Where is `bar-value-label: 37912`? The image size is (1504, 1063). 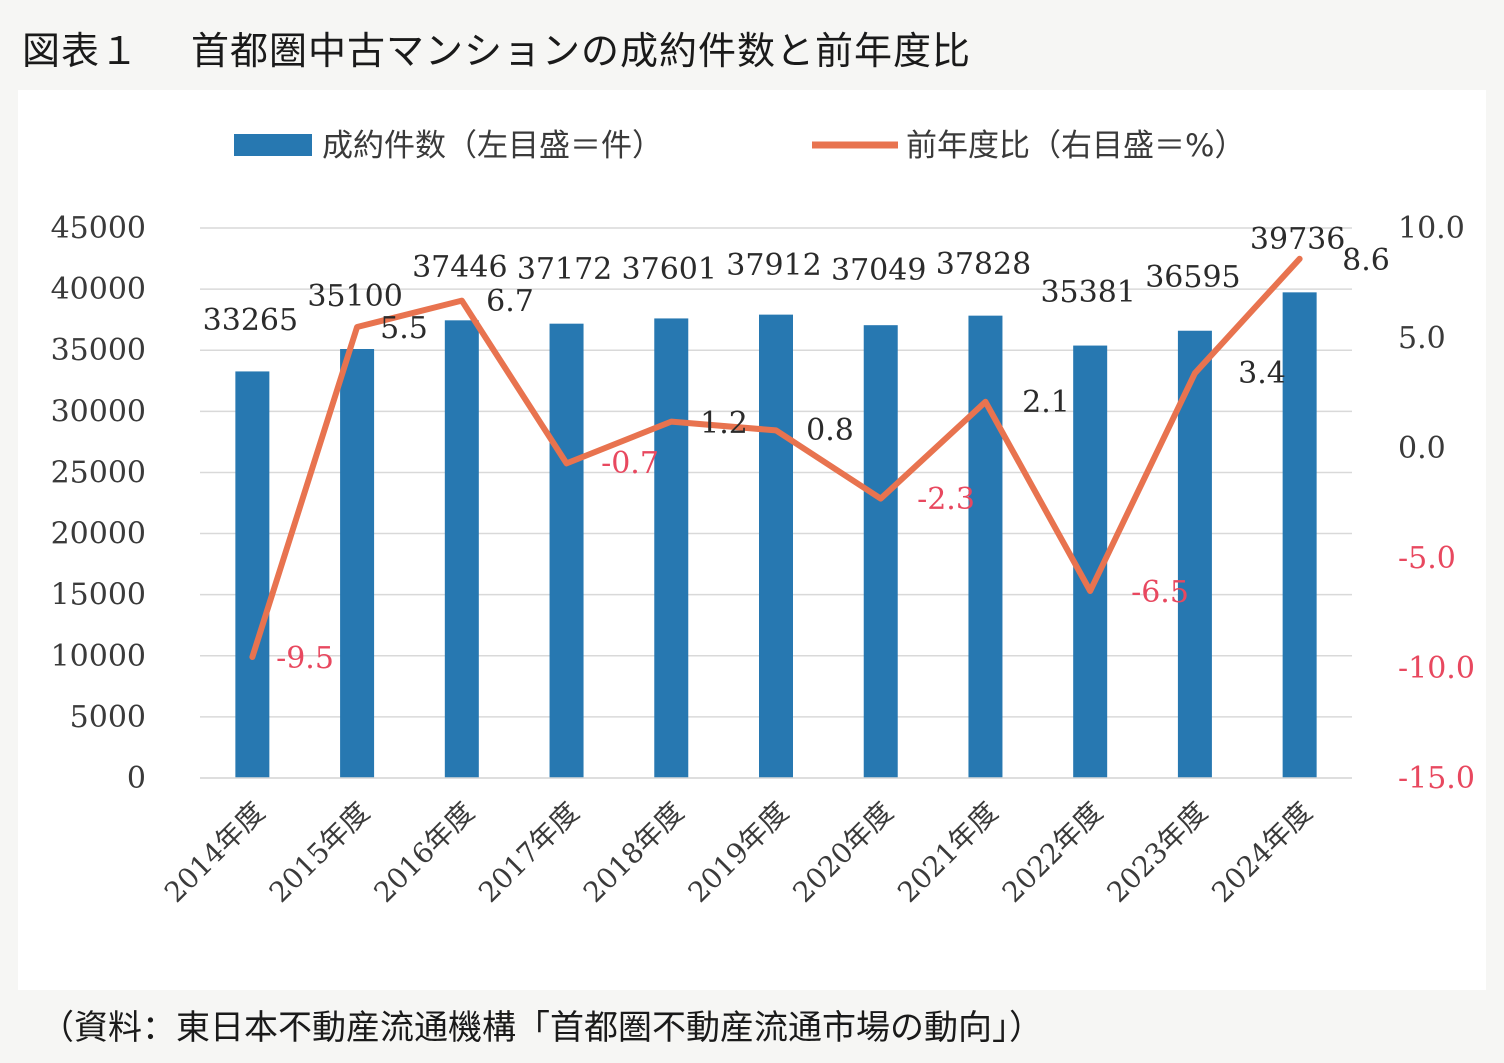 bar-value-label: 37912 is located at coordinates (773, 265).